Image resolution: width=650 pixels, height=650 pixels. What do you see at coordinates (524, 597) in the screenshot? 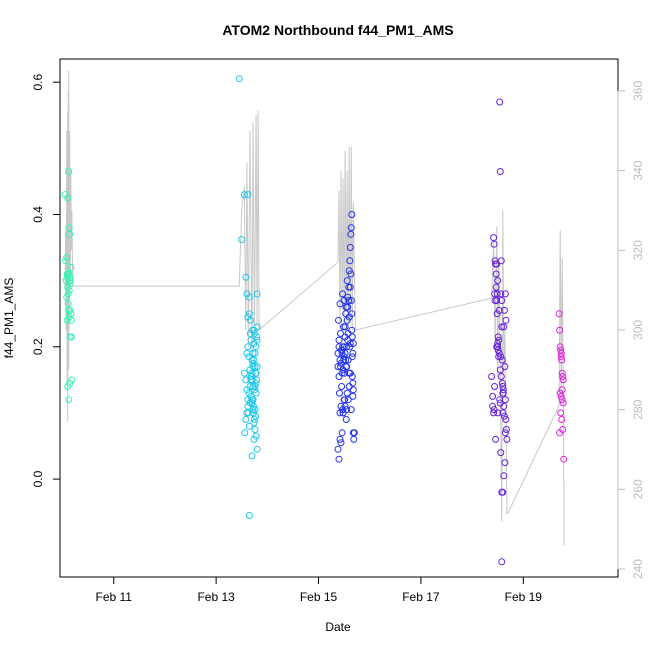
I see `x-tick-label: Feb 19` at bounding box center [524, 597].